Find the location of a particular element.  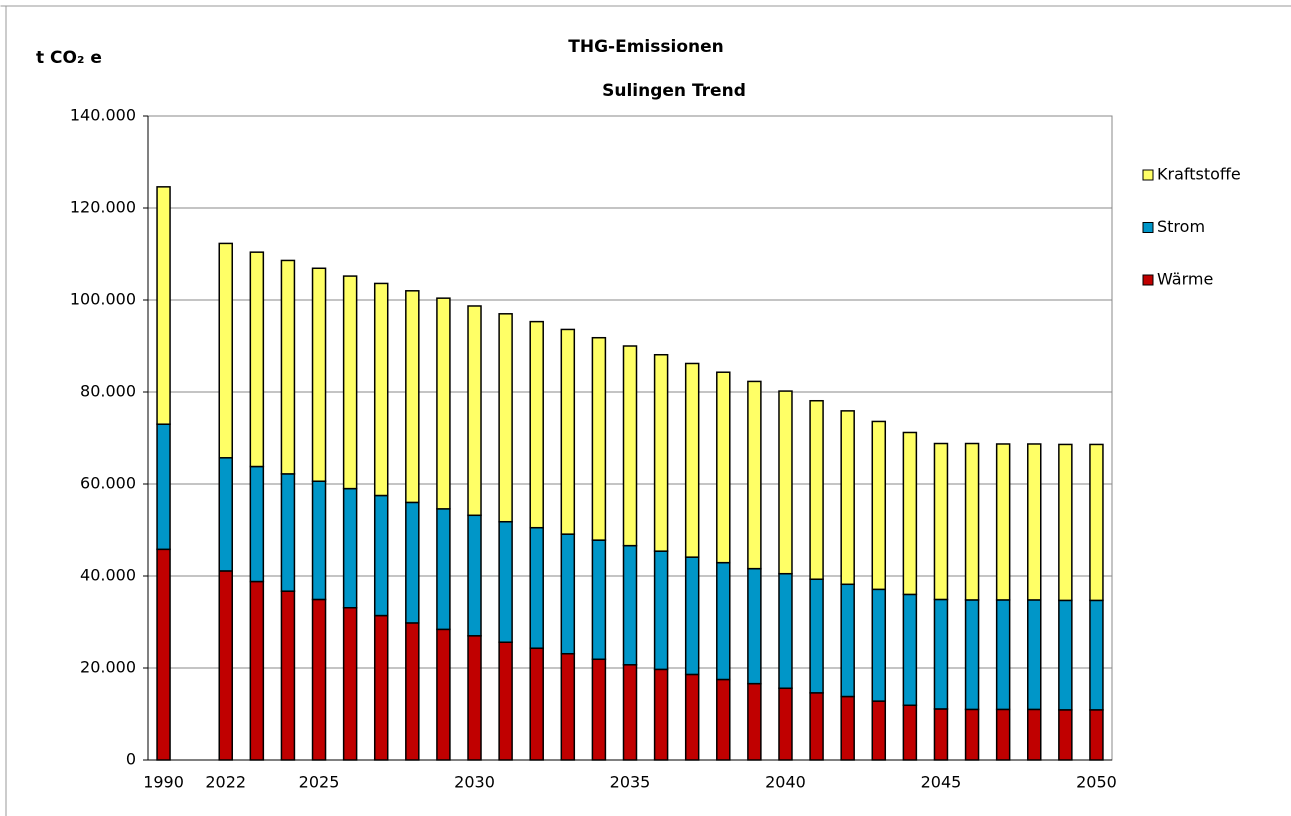

legend-label: Strom is located at coordinates (1181, 226).